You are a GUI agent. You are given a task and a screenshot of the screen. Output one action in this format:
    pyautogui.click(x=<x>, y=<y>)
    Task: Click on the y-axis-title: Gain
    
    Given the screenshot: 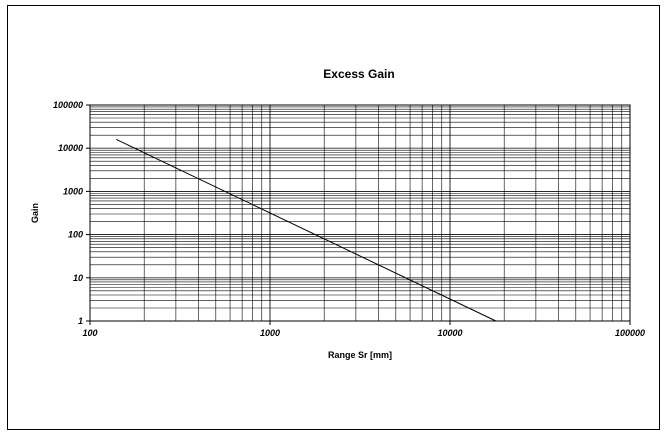 What is the action you would take?
    pyautogui.click(x=35, y=213)
    